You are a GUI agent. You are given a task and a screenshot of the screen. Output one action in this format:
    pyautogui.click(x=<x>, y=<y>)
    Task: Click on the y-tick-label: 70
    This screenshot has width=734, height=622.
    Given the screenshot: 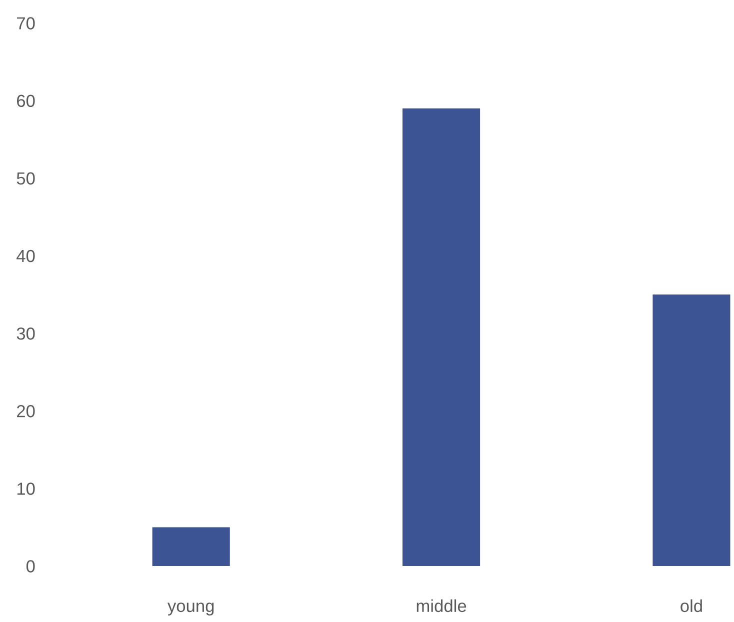 What is the action you would take?
    pyautogui.click(x=26, y=23)
    